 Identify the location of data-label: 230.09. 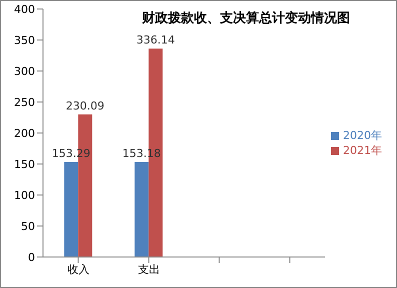
(85, 105).